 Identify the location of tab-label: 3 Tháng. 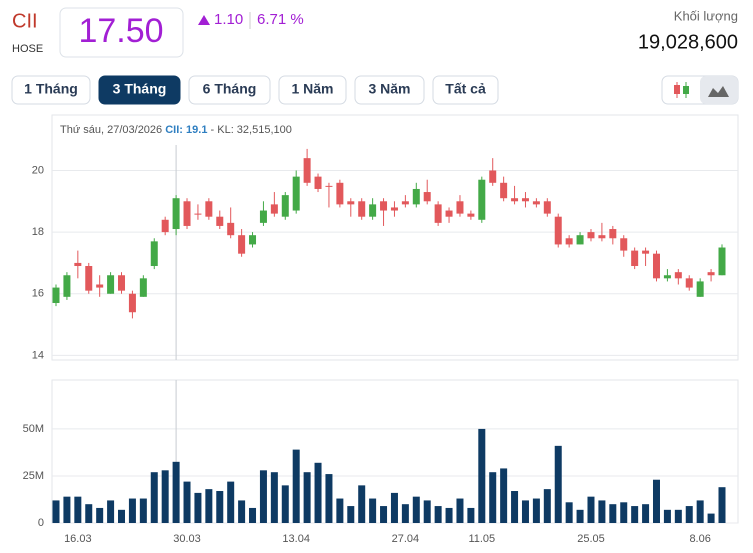
(140, 89).